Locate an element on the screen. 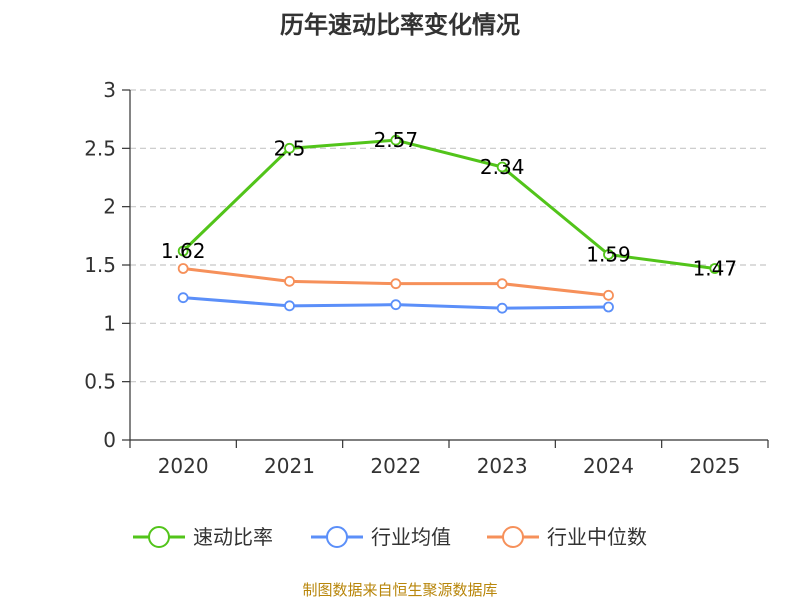  source-note: 制图数据来自恒生聚源数据库 is located at coordinates (399, 590).